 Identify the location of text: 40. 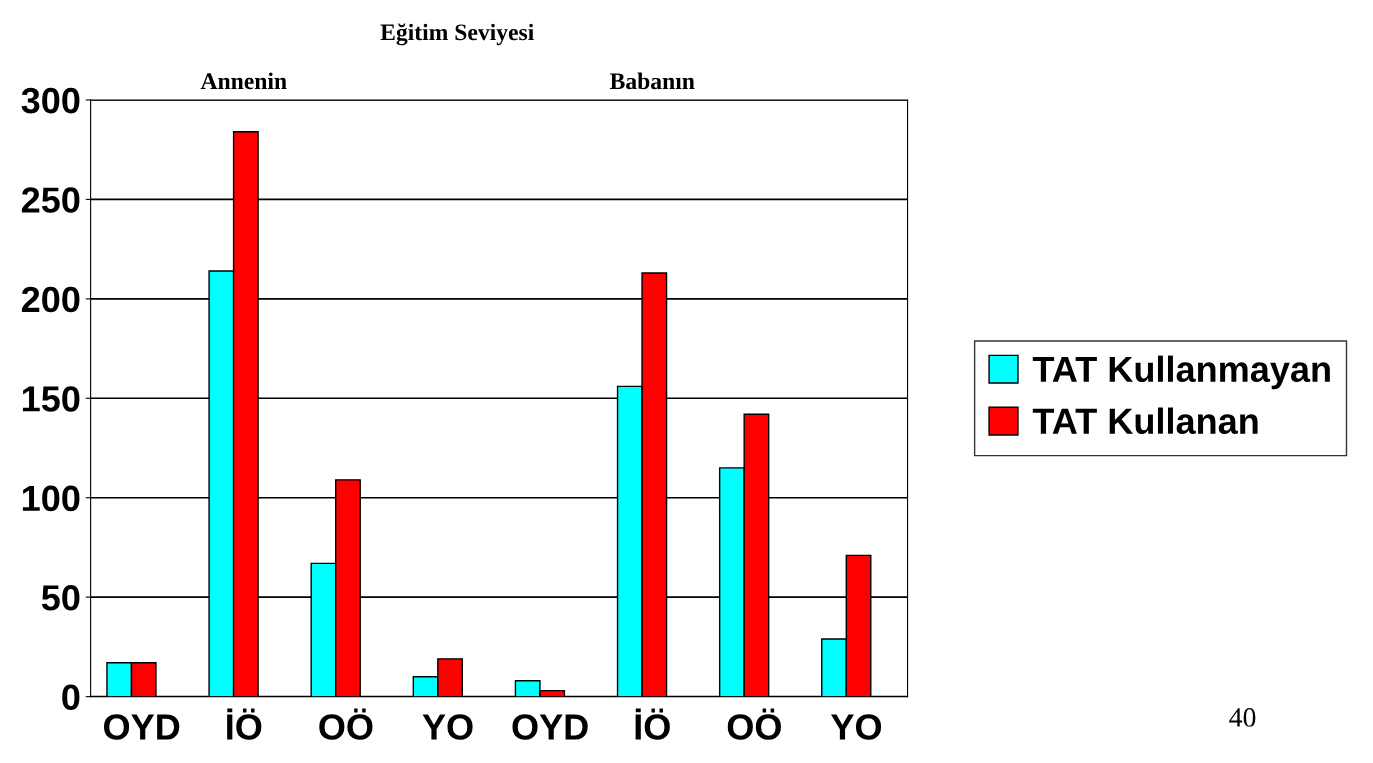
(1242, 717).